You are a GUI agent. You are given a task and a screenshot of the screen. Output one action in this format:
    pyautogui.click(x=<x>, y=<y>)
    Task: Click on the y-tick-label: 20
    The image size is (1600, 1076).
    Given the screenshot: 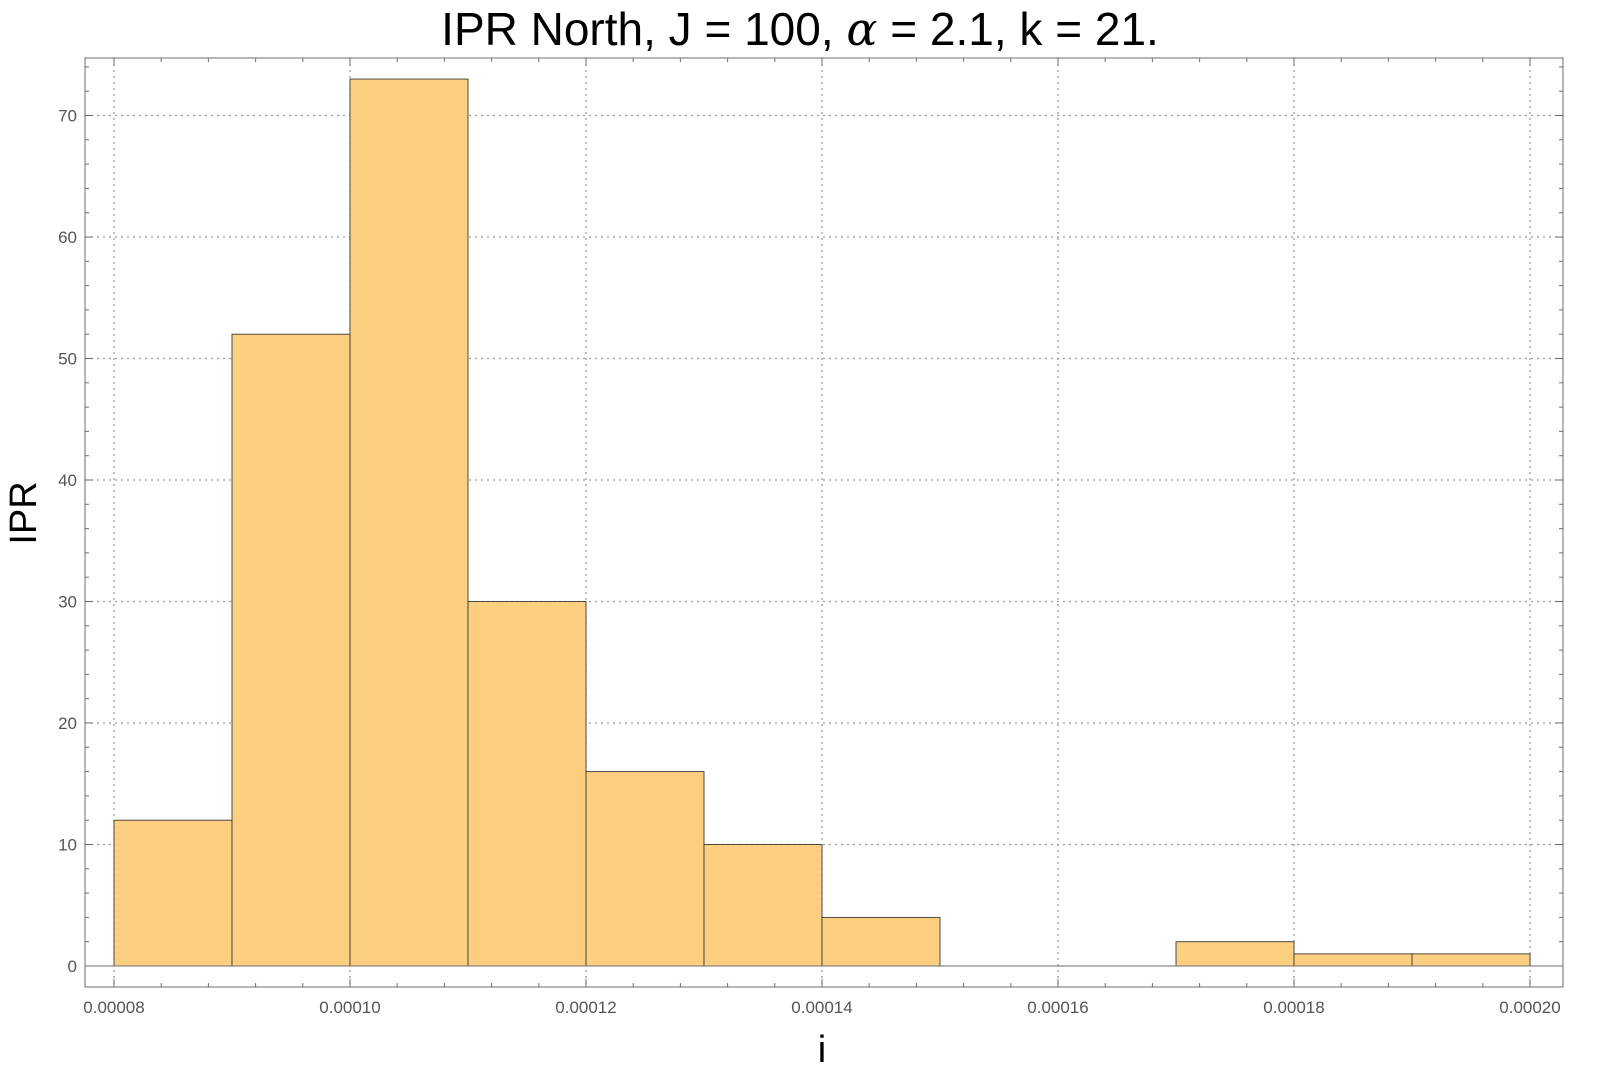 What is the action you would take?
    pyautogui.click(x=67, y=723)
    